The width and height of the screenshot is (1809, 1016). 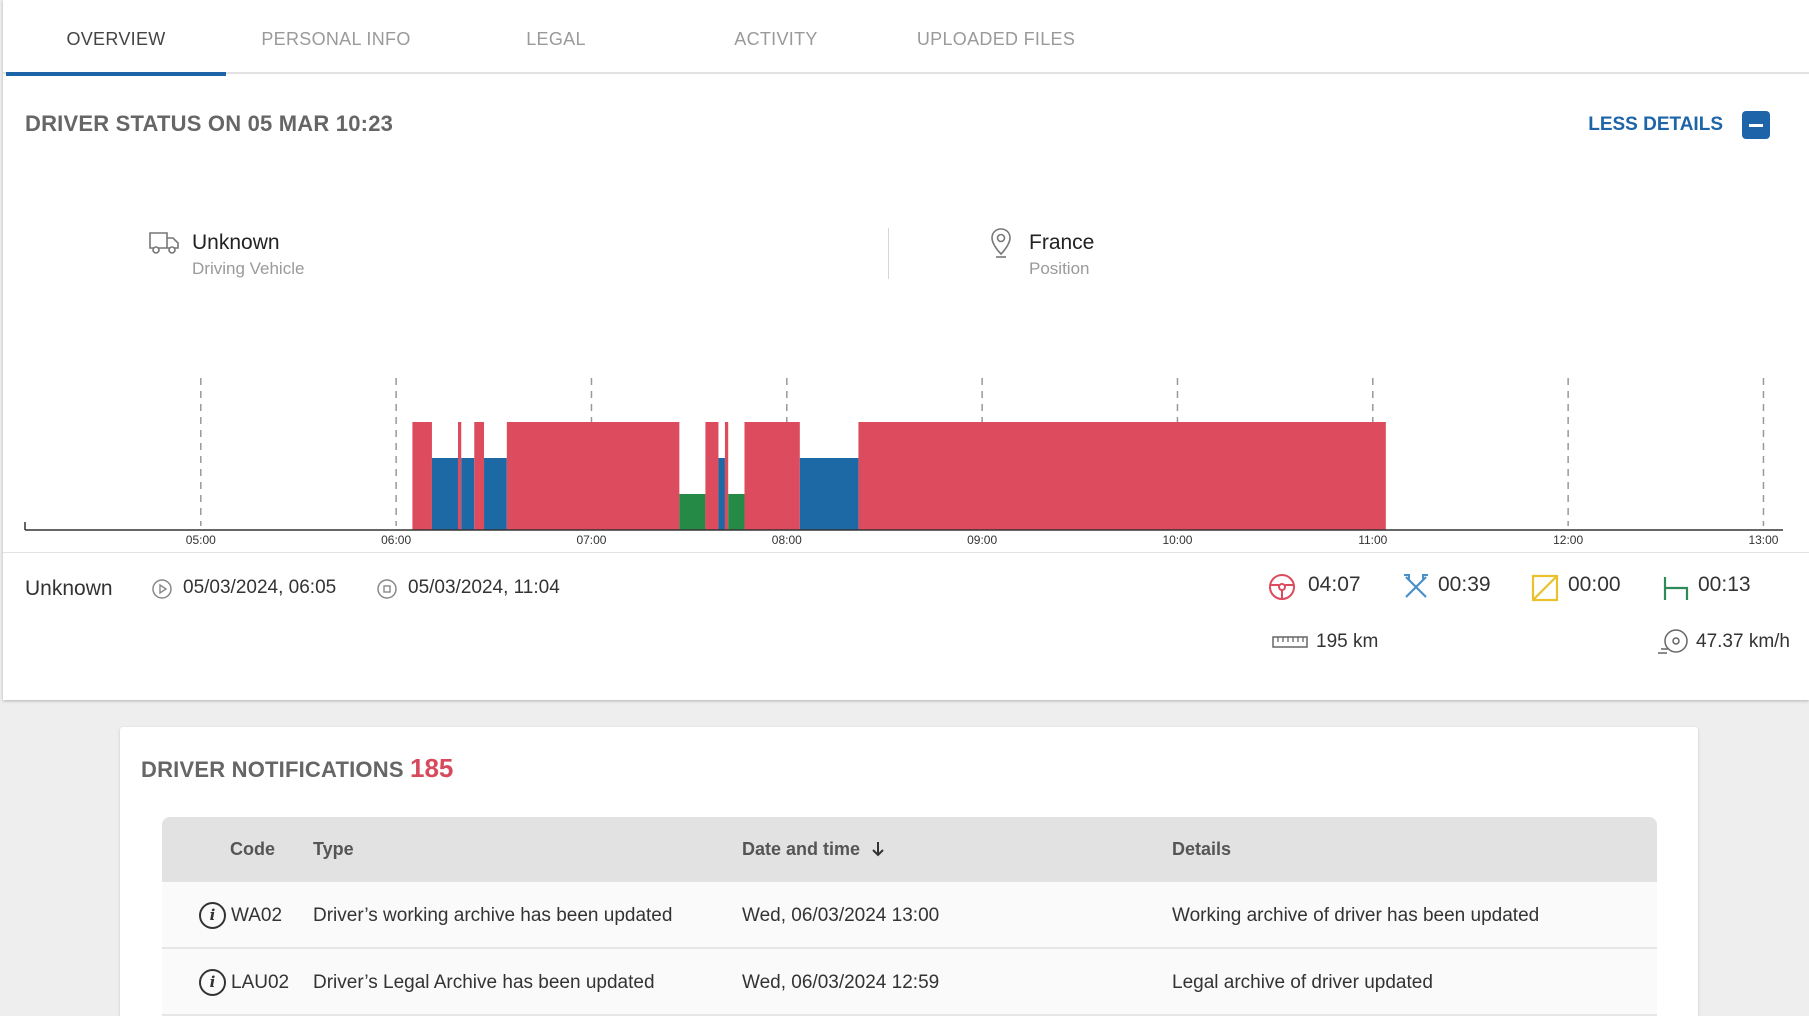 What do you see at coordinates (841, 982) in the screenshot?
I see `row-datetime: Wed, 06/03/2024 12:59` at bounding box center [841, 982].